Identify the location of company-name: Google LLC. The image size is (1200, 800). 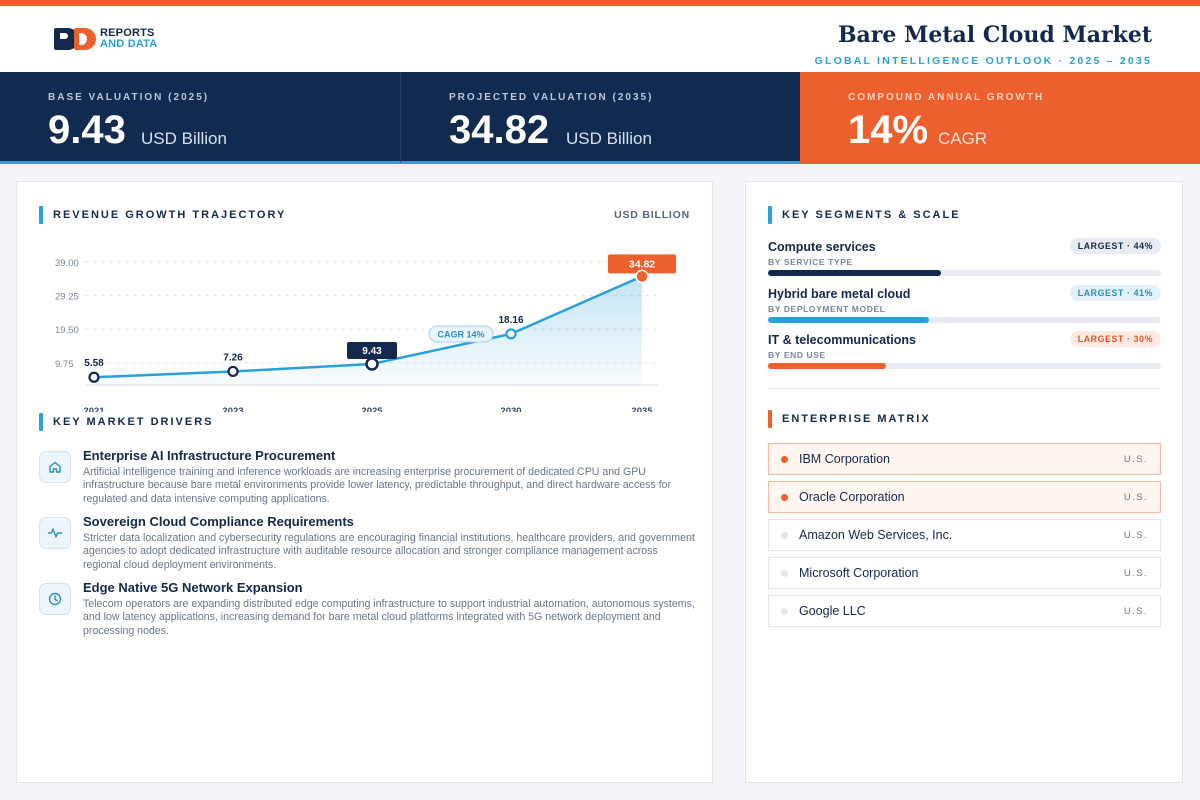
(832, 611).